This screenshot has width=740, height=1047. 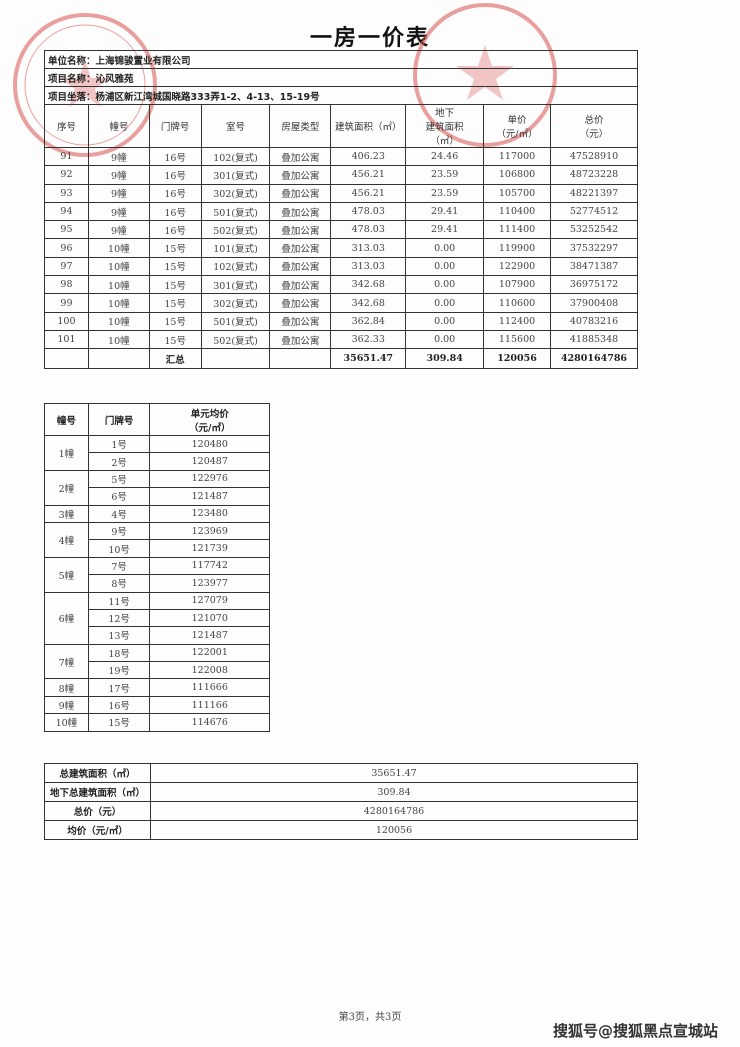 I want to click on table-cell: 110600, so click(x=517, y=303).